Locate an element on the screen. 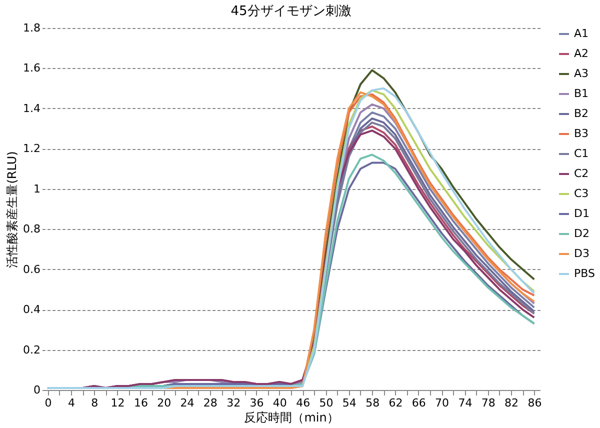  legend-label: C3 is located at coordinates (581, 193).